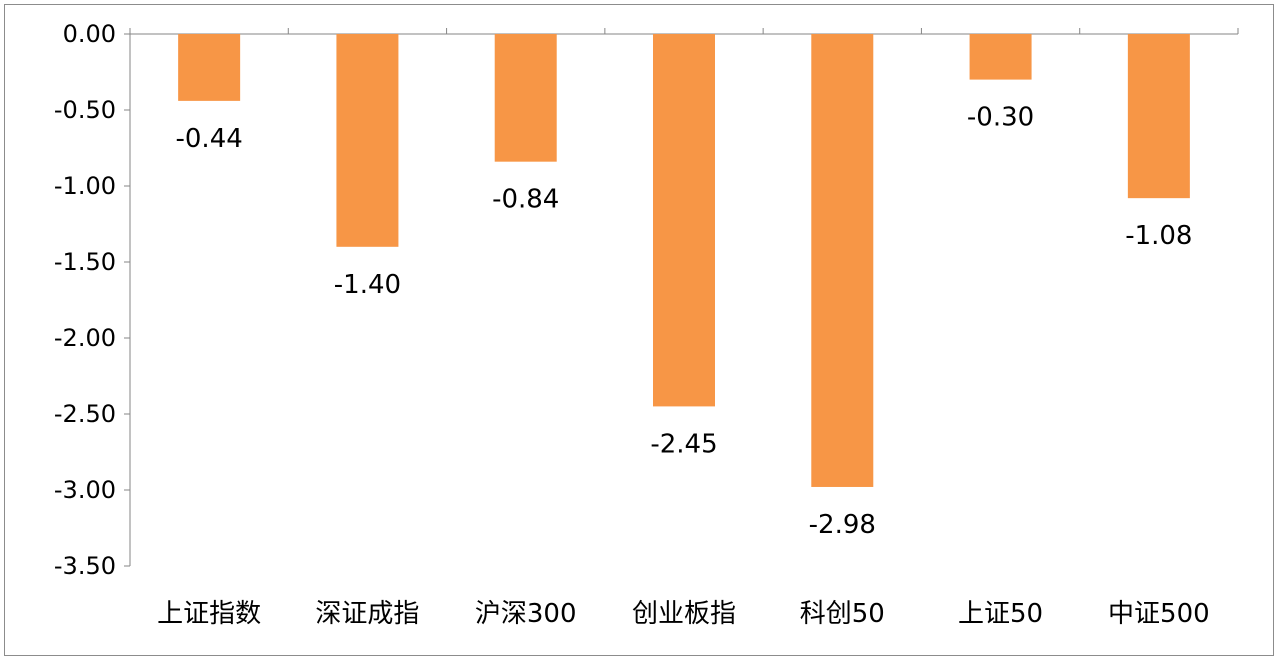  What do you see at coordinates (85, 338) in the screenshot?
I see `y-tick-label: -2.00` at bounding box center [85, 338].